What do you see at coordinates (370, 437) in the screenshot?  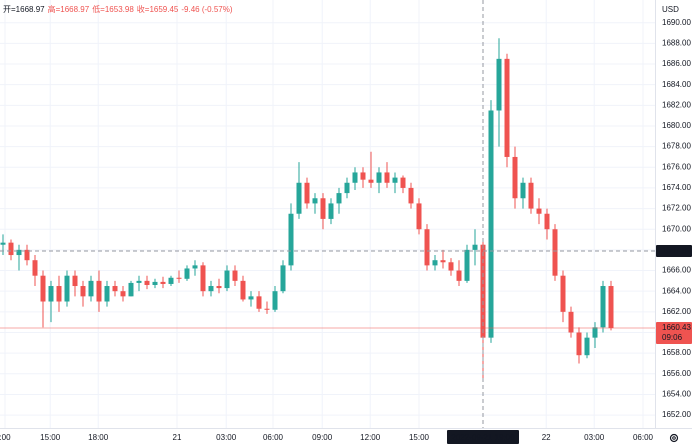 I see `x-tick-label: 12:00` at bounding box center [370, 437].